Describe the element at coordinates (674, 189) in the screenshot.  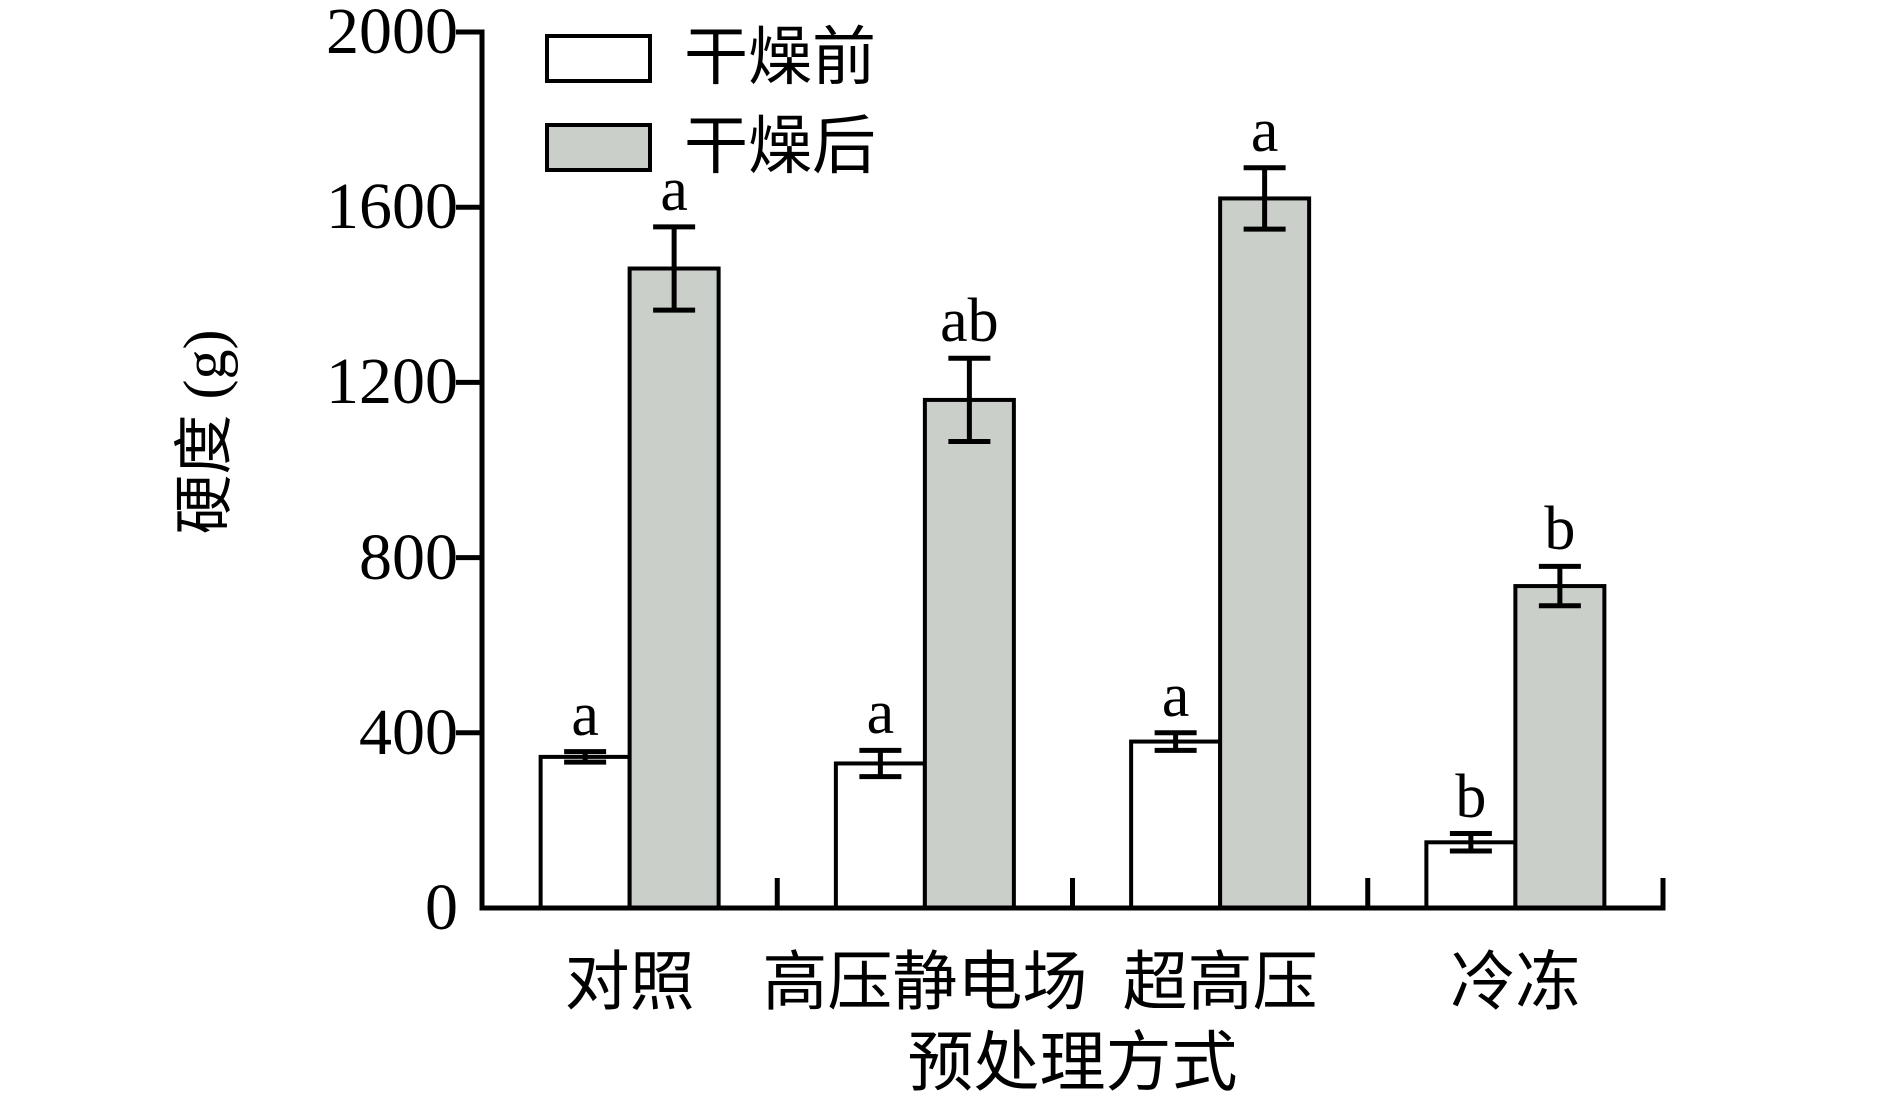
I see `sig-letter-after-0: a` at that location.